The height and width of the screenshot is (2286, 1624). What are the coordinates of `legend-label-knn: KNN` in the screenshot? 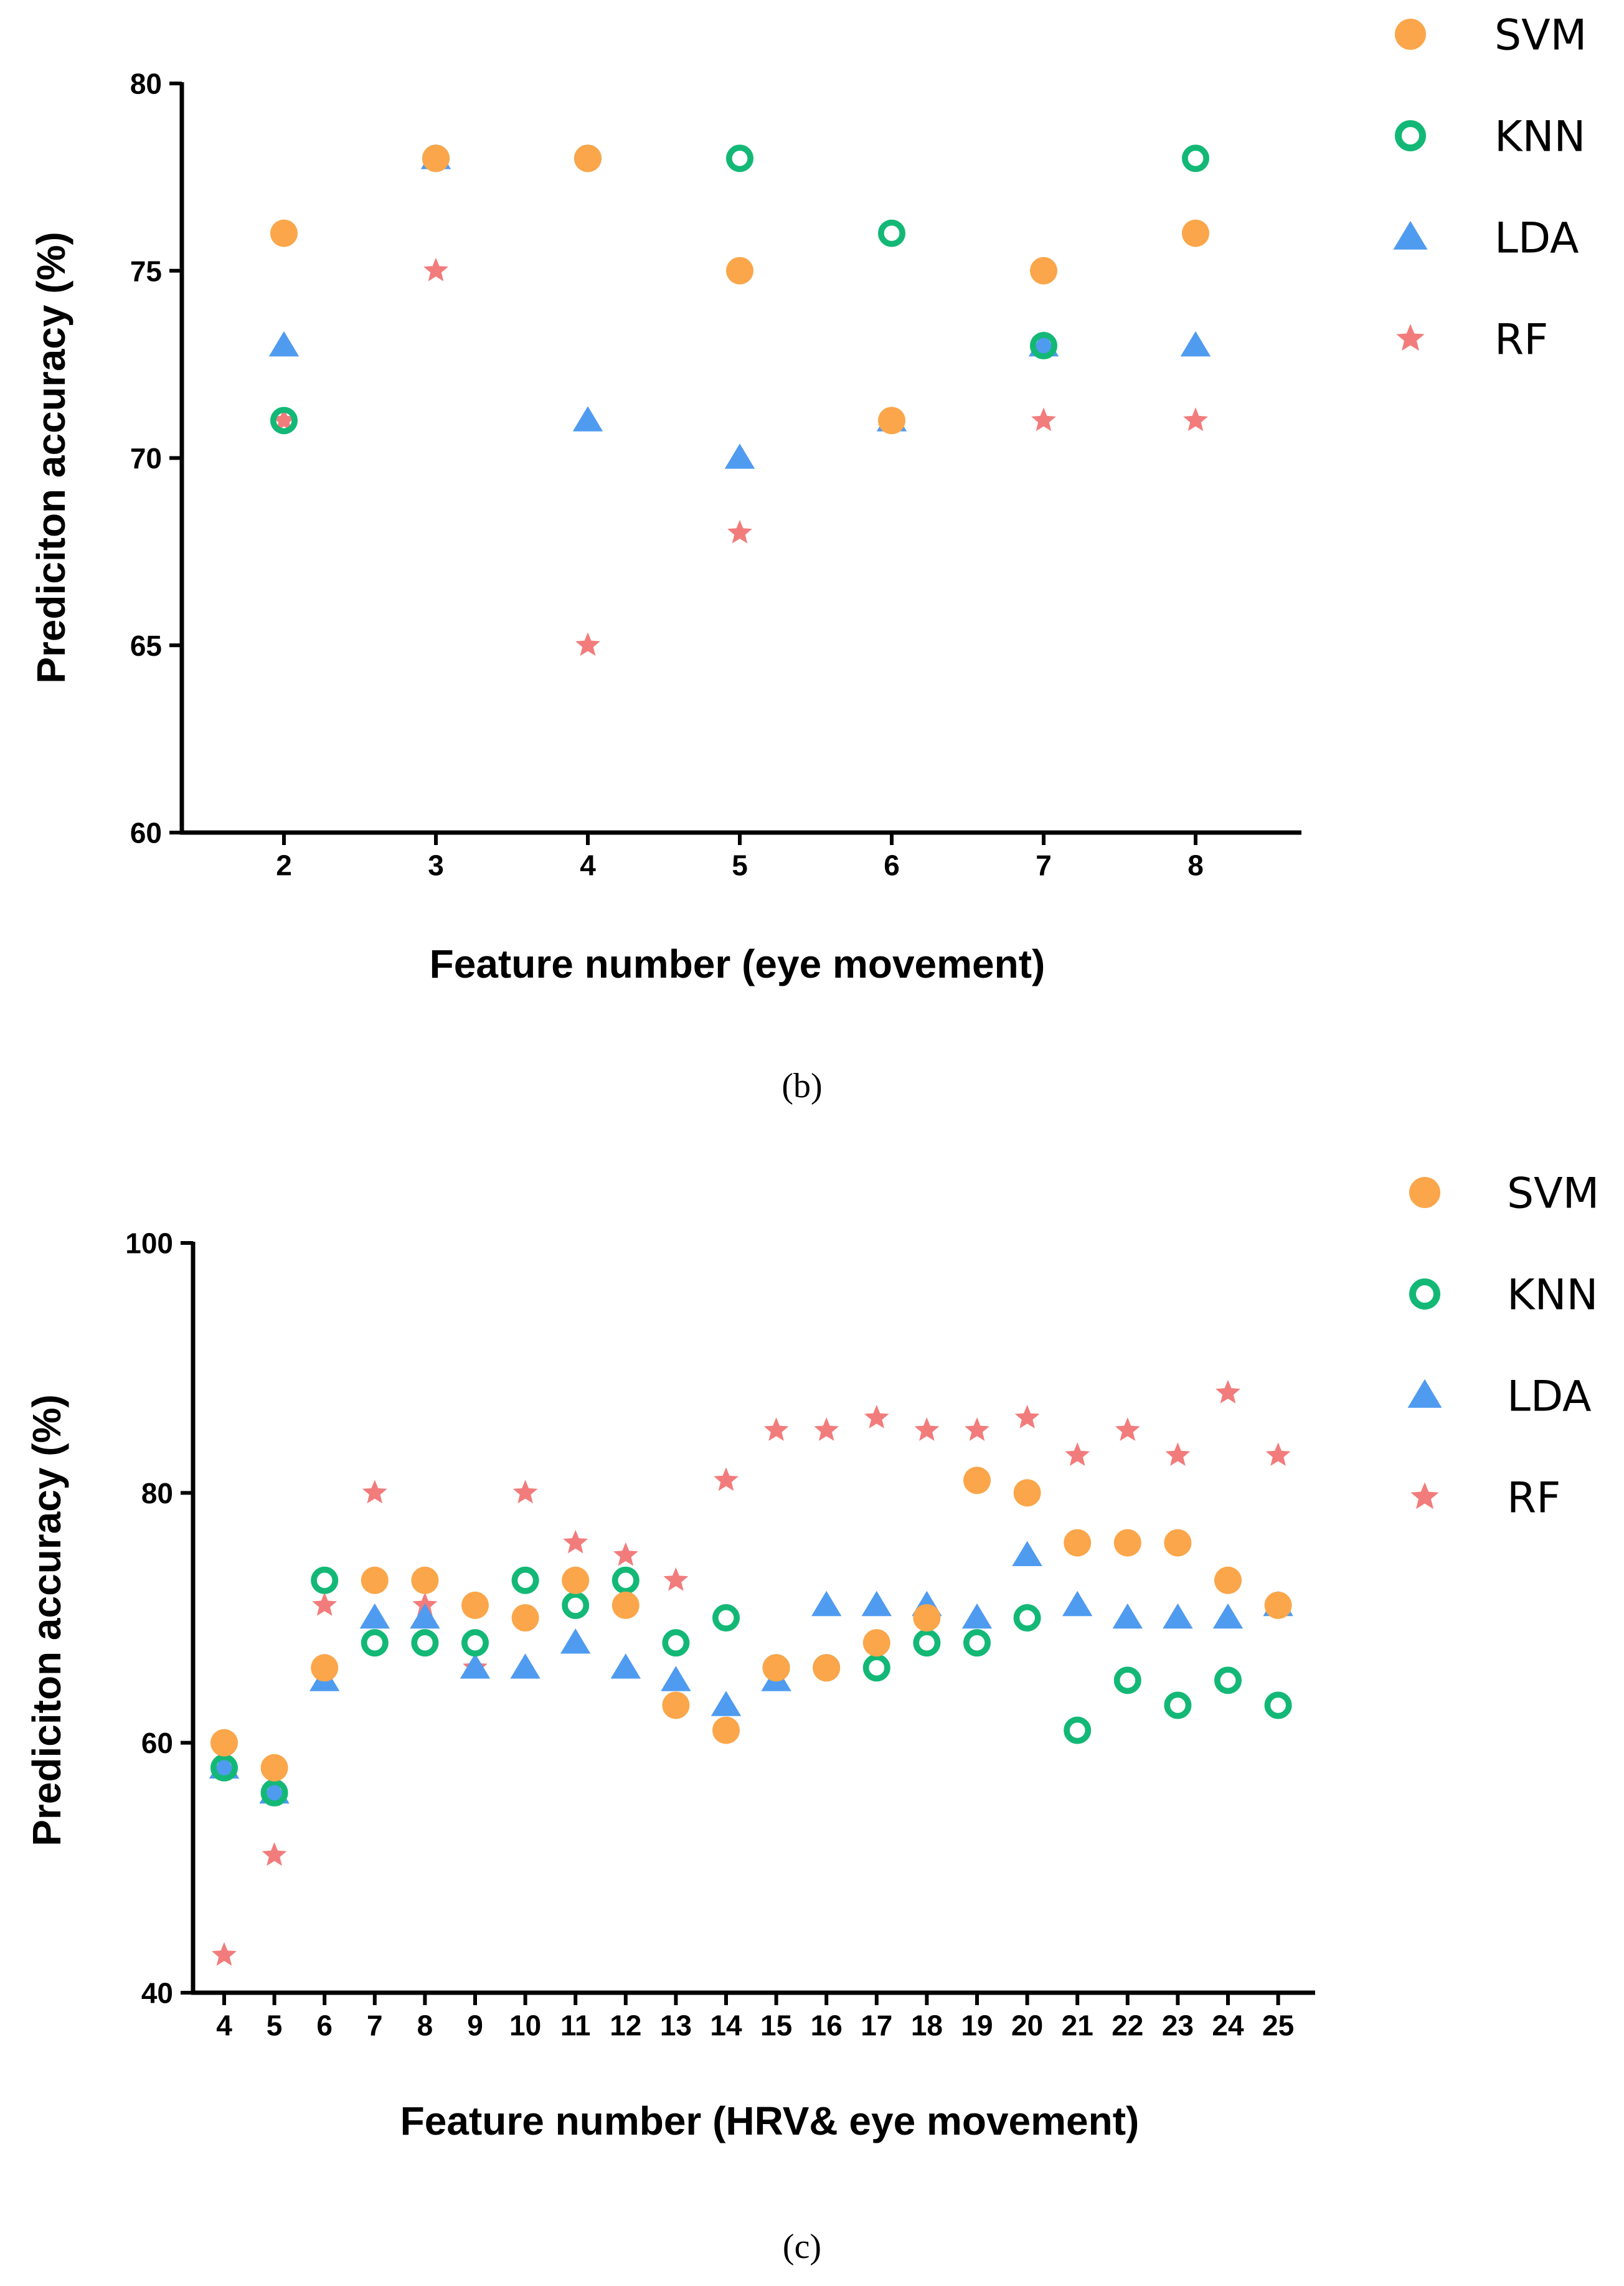 It's located at (1539, 136).